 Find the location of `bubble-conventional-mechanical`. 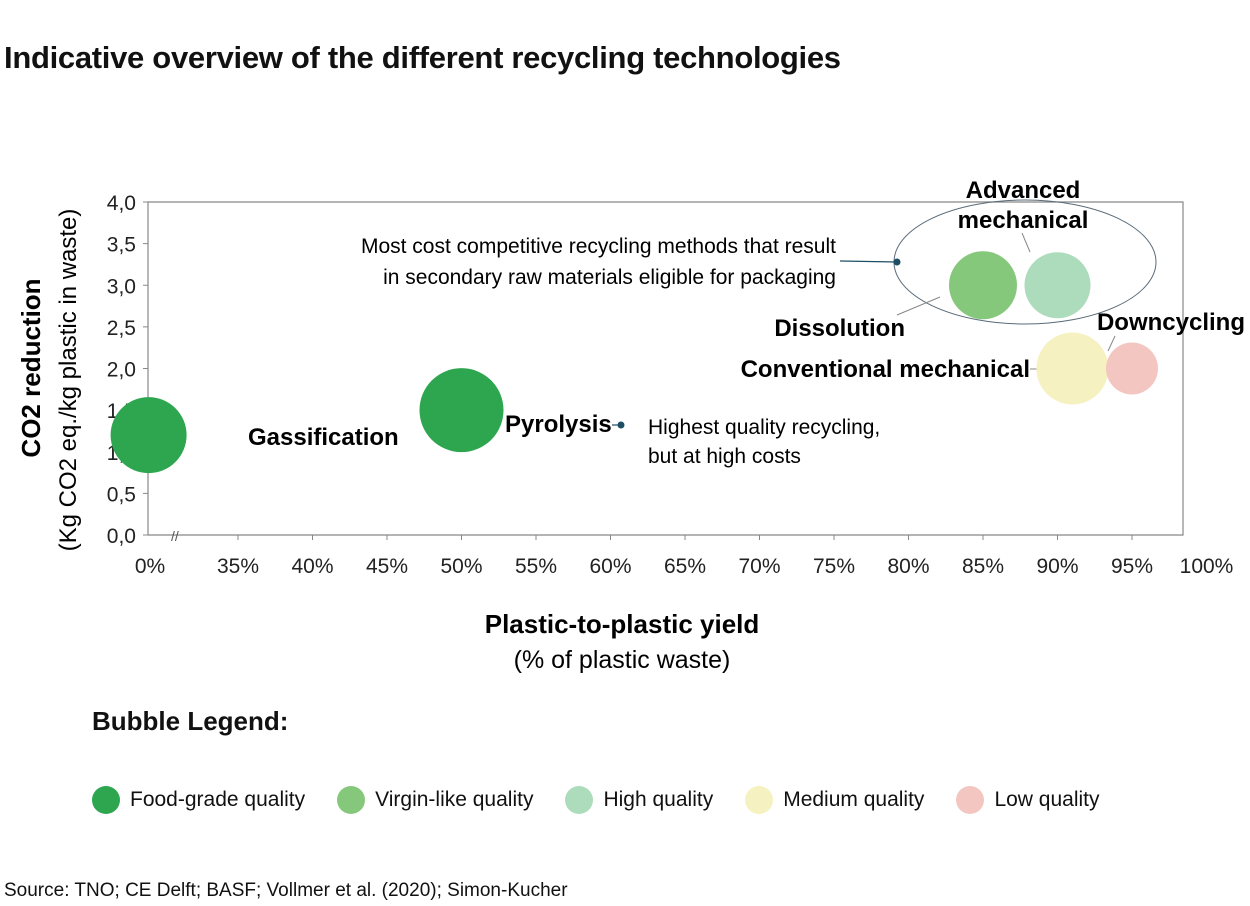

bubble-conventional-mechanical is located at coordinates (1072, 368).